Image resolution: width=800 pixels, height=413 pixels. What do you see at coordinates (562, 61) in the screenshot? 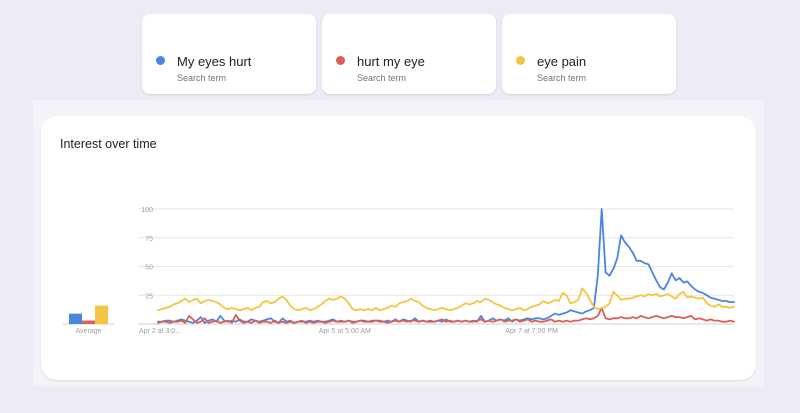
I see `search-term-name: eye pain` at bounding box center [562, 61].